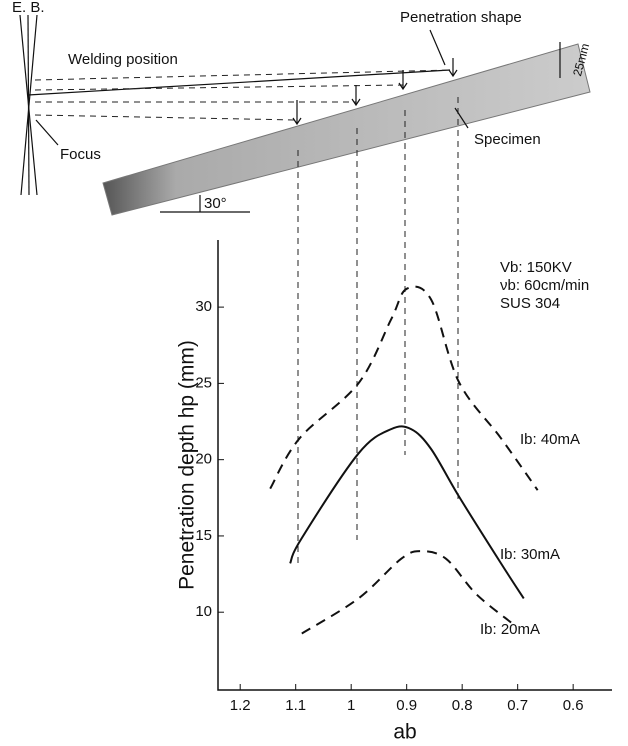 The image size is (628, 746). Describe the element at coordinates (462, 705) in the screenshot. I see `x-tick-label: 0.8` at that location.